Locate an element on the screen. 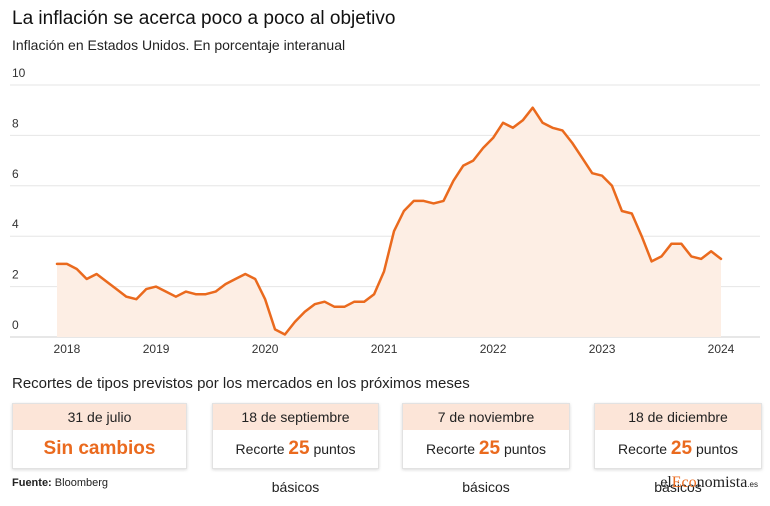 This screenshot has height=506, width=770. x-tick-label: 2022 is located at coordinates (493, 349).